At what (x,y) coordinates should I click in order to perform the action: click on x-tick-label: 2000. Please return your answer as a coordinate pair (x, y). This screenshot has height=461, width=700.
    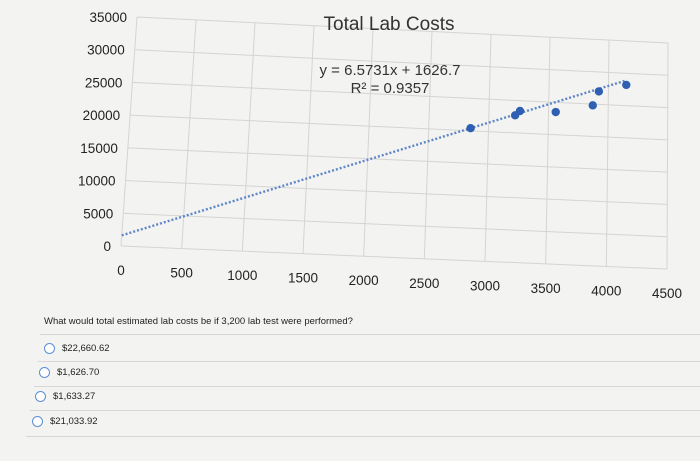
    Looking at the image, I should click on (364, 280).